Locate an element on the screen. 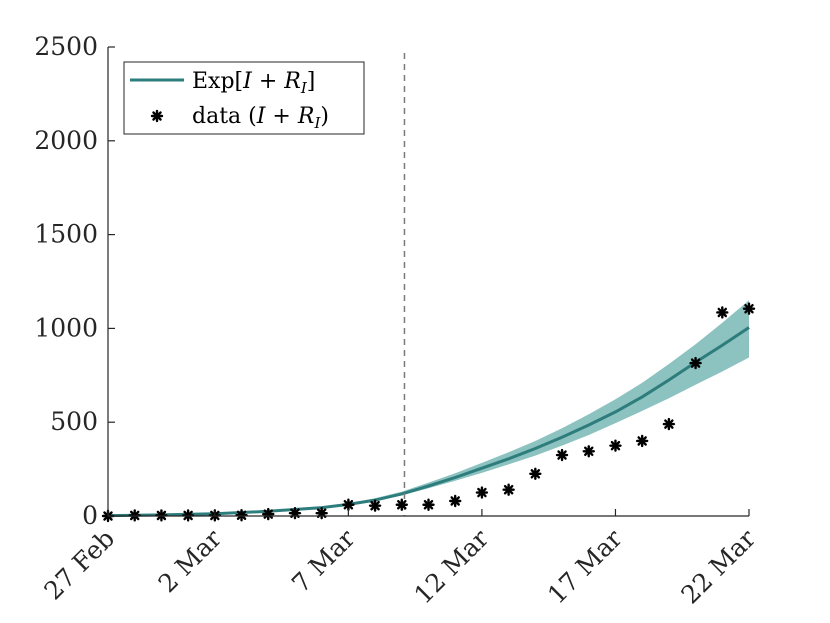  x-tick-label: 2 Mar is located at coordinates (190, 561).